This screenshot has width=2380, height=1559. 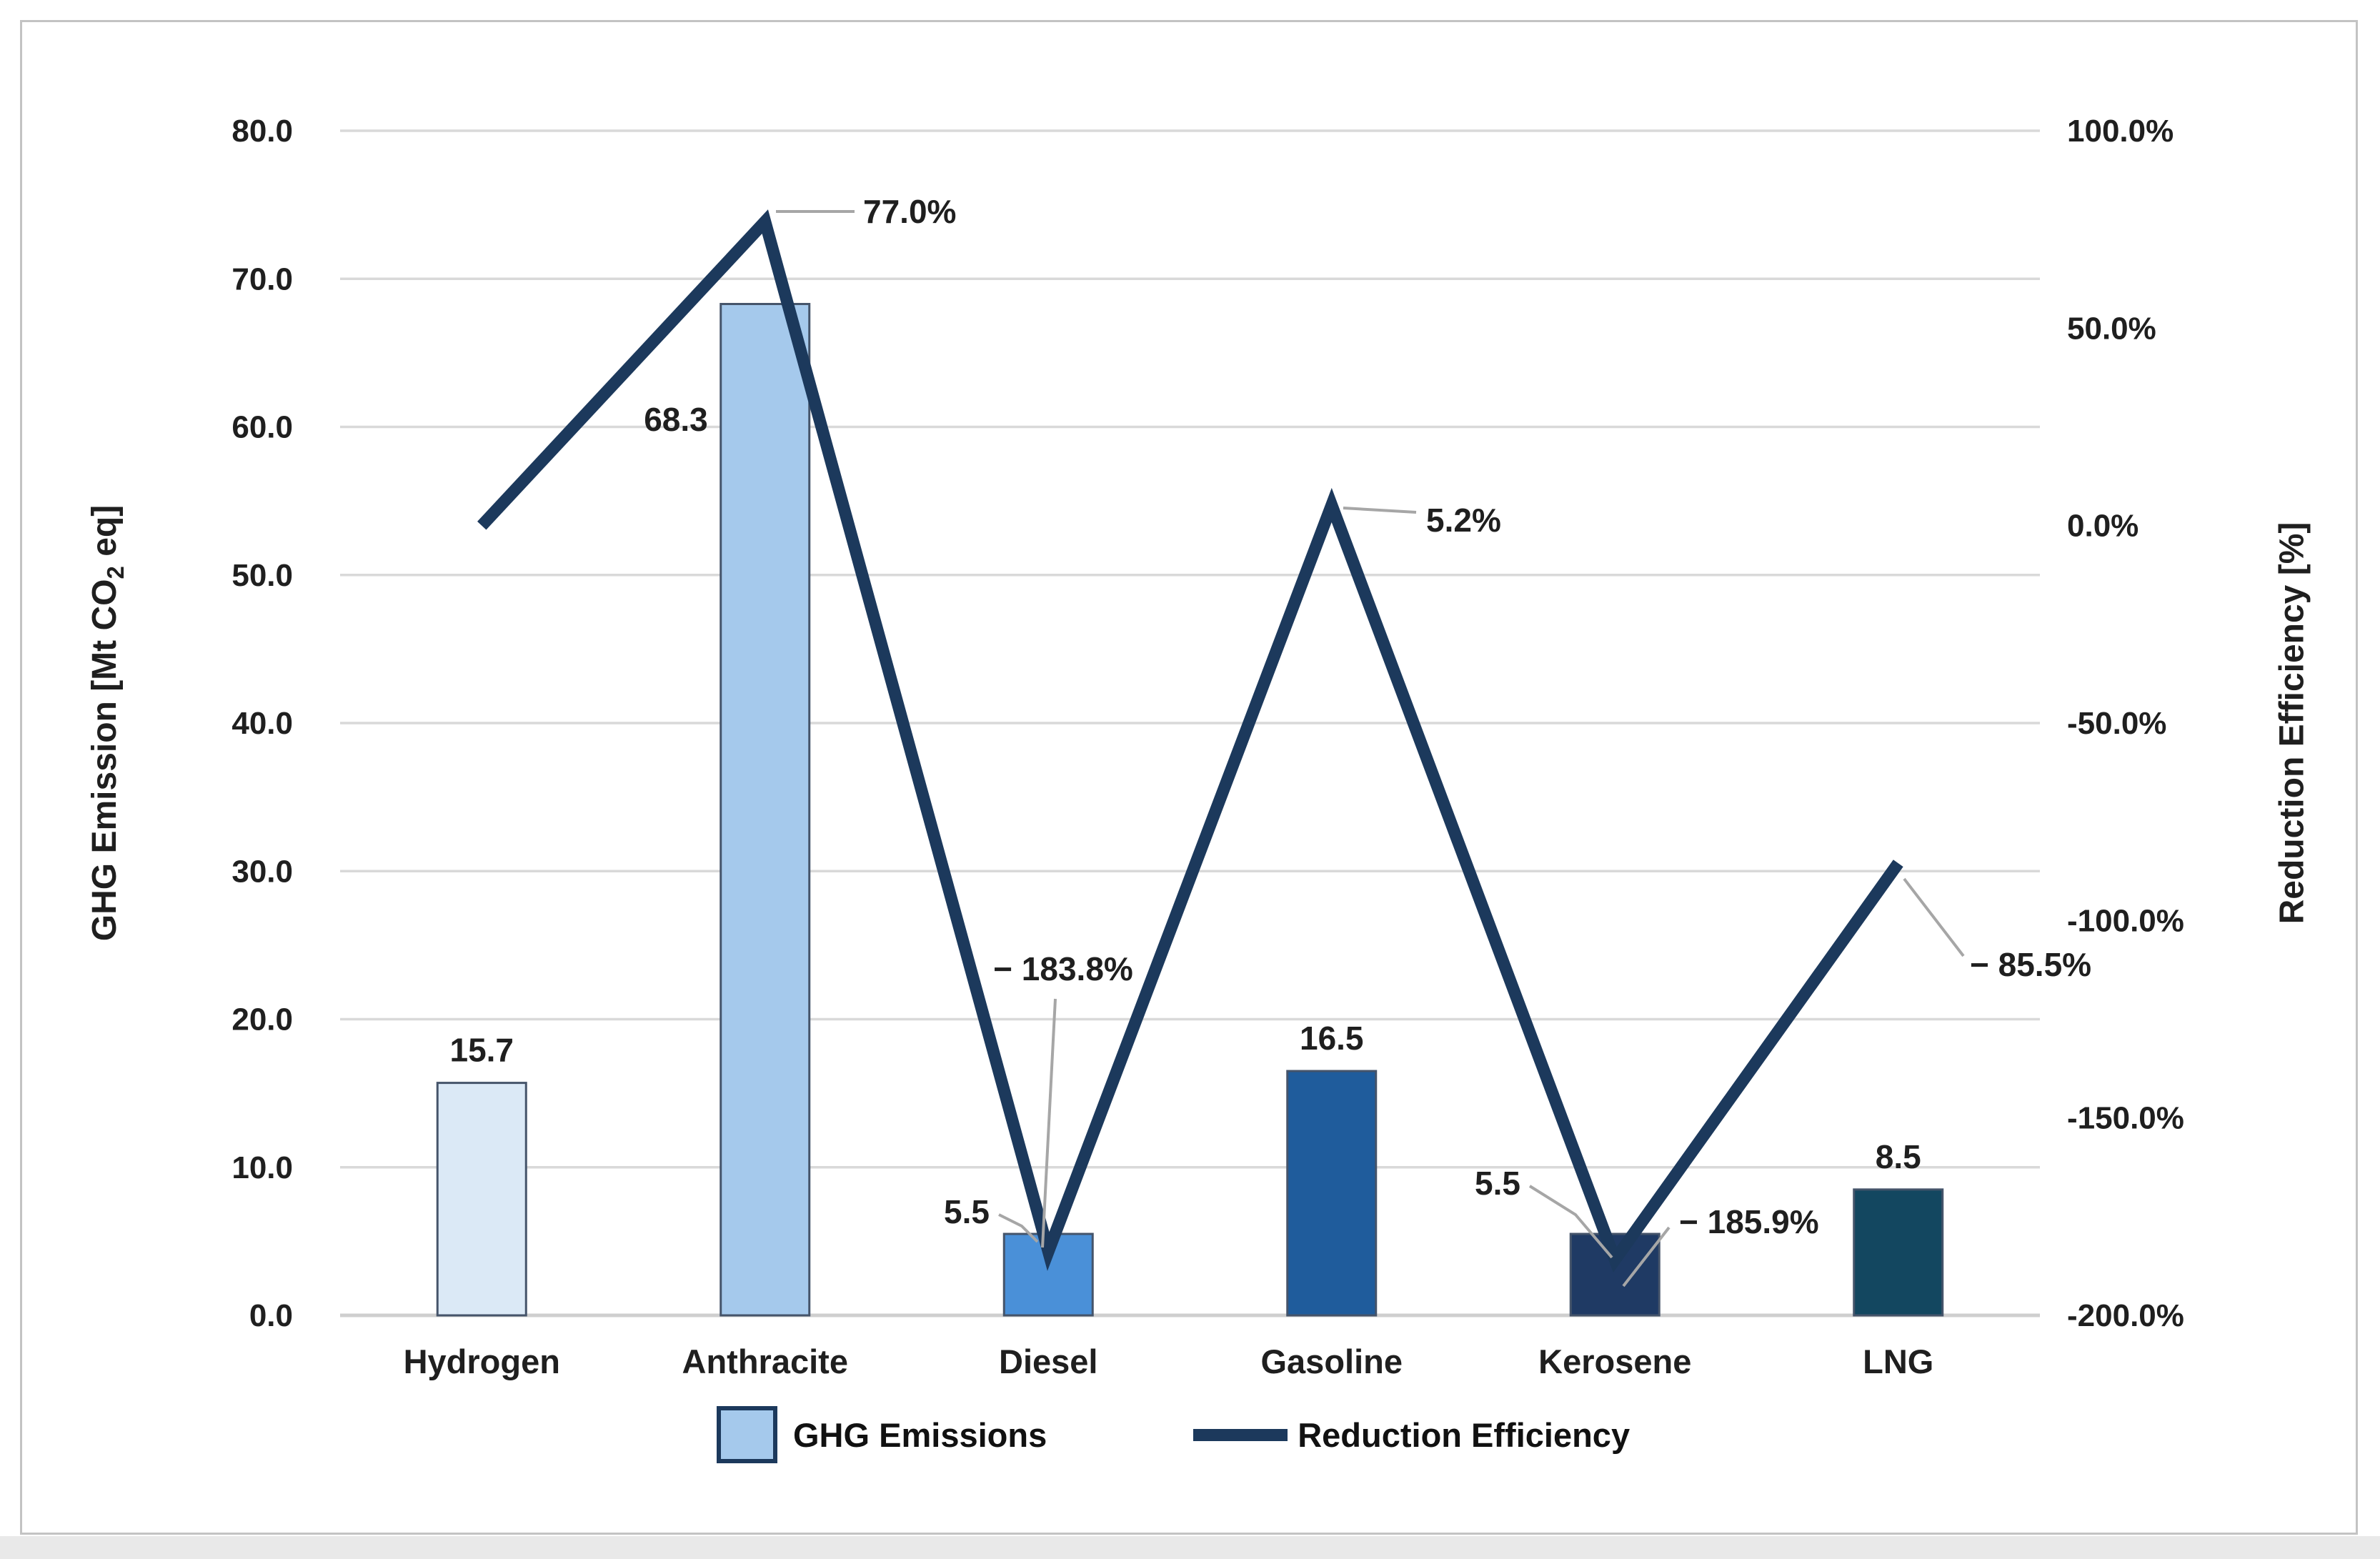 What do you see at coordinates (765, 809) in the screenshot?
I see `bar-anthracite` at bounding box center [765, 809].